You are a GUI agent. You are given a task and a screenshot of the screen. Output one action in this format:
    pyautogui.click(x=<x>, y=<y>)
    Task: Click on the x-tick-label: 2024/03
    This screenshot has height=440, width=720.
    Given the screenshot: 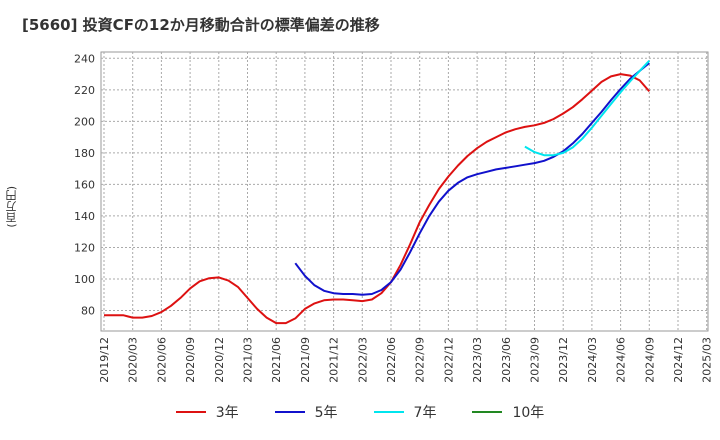 What is the action you would take?
    pyautogui.click(x=592, y=360)
    